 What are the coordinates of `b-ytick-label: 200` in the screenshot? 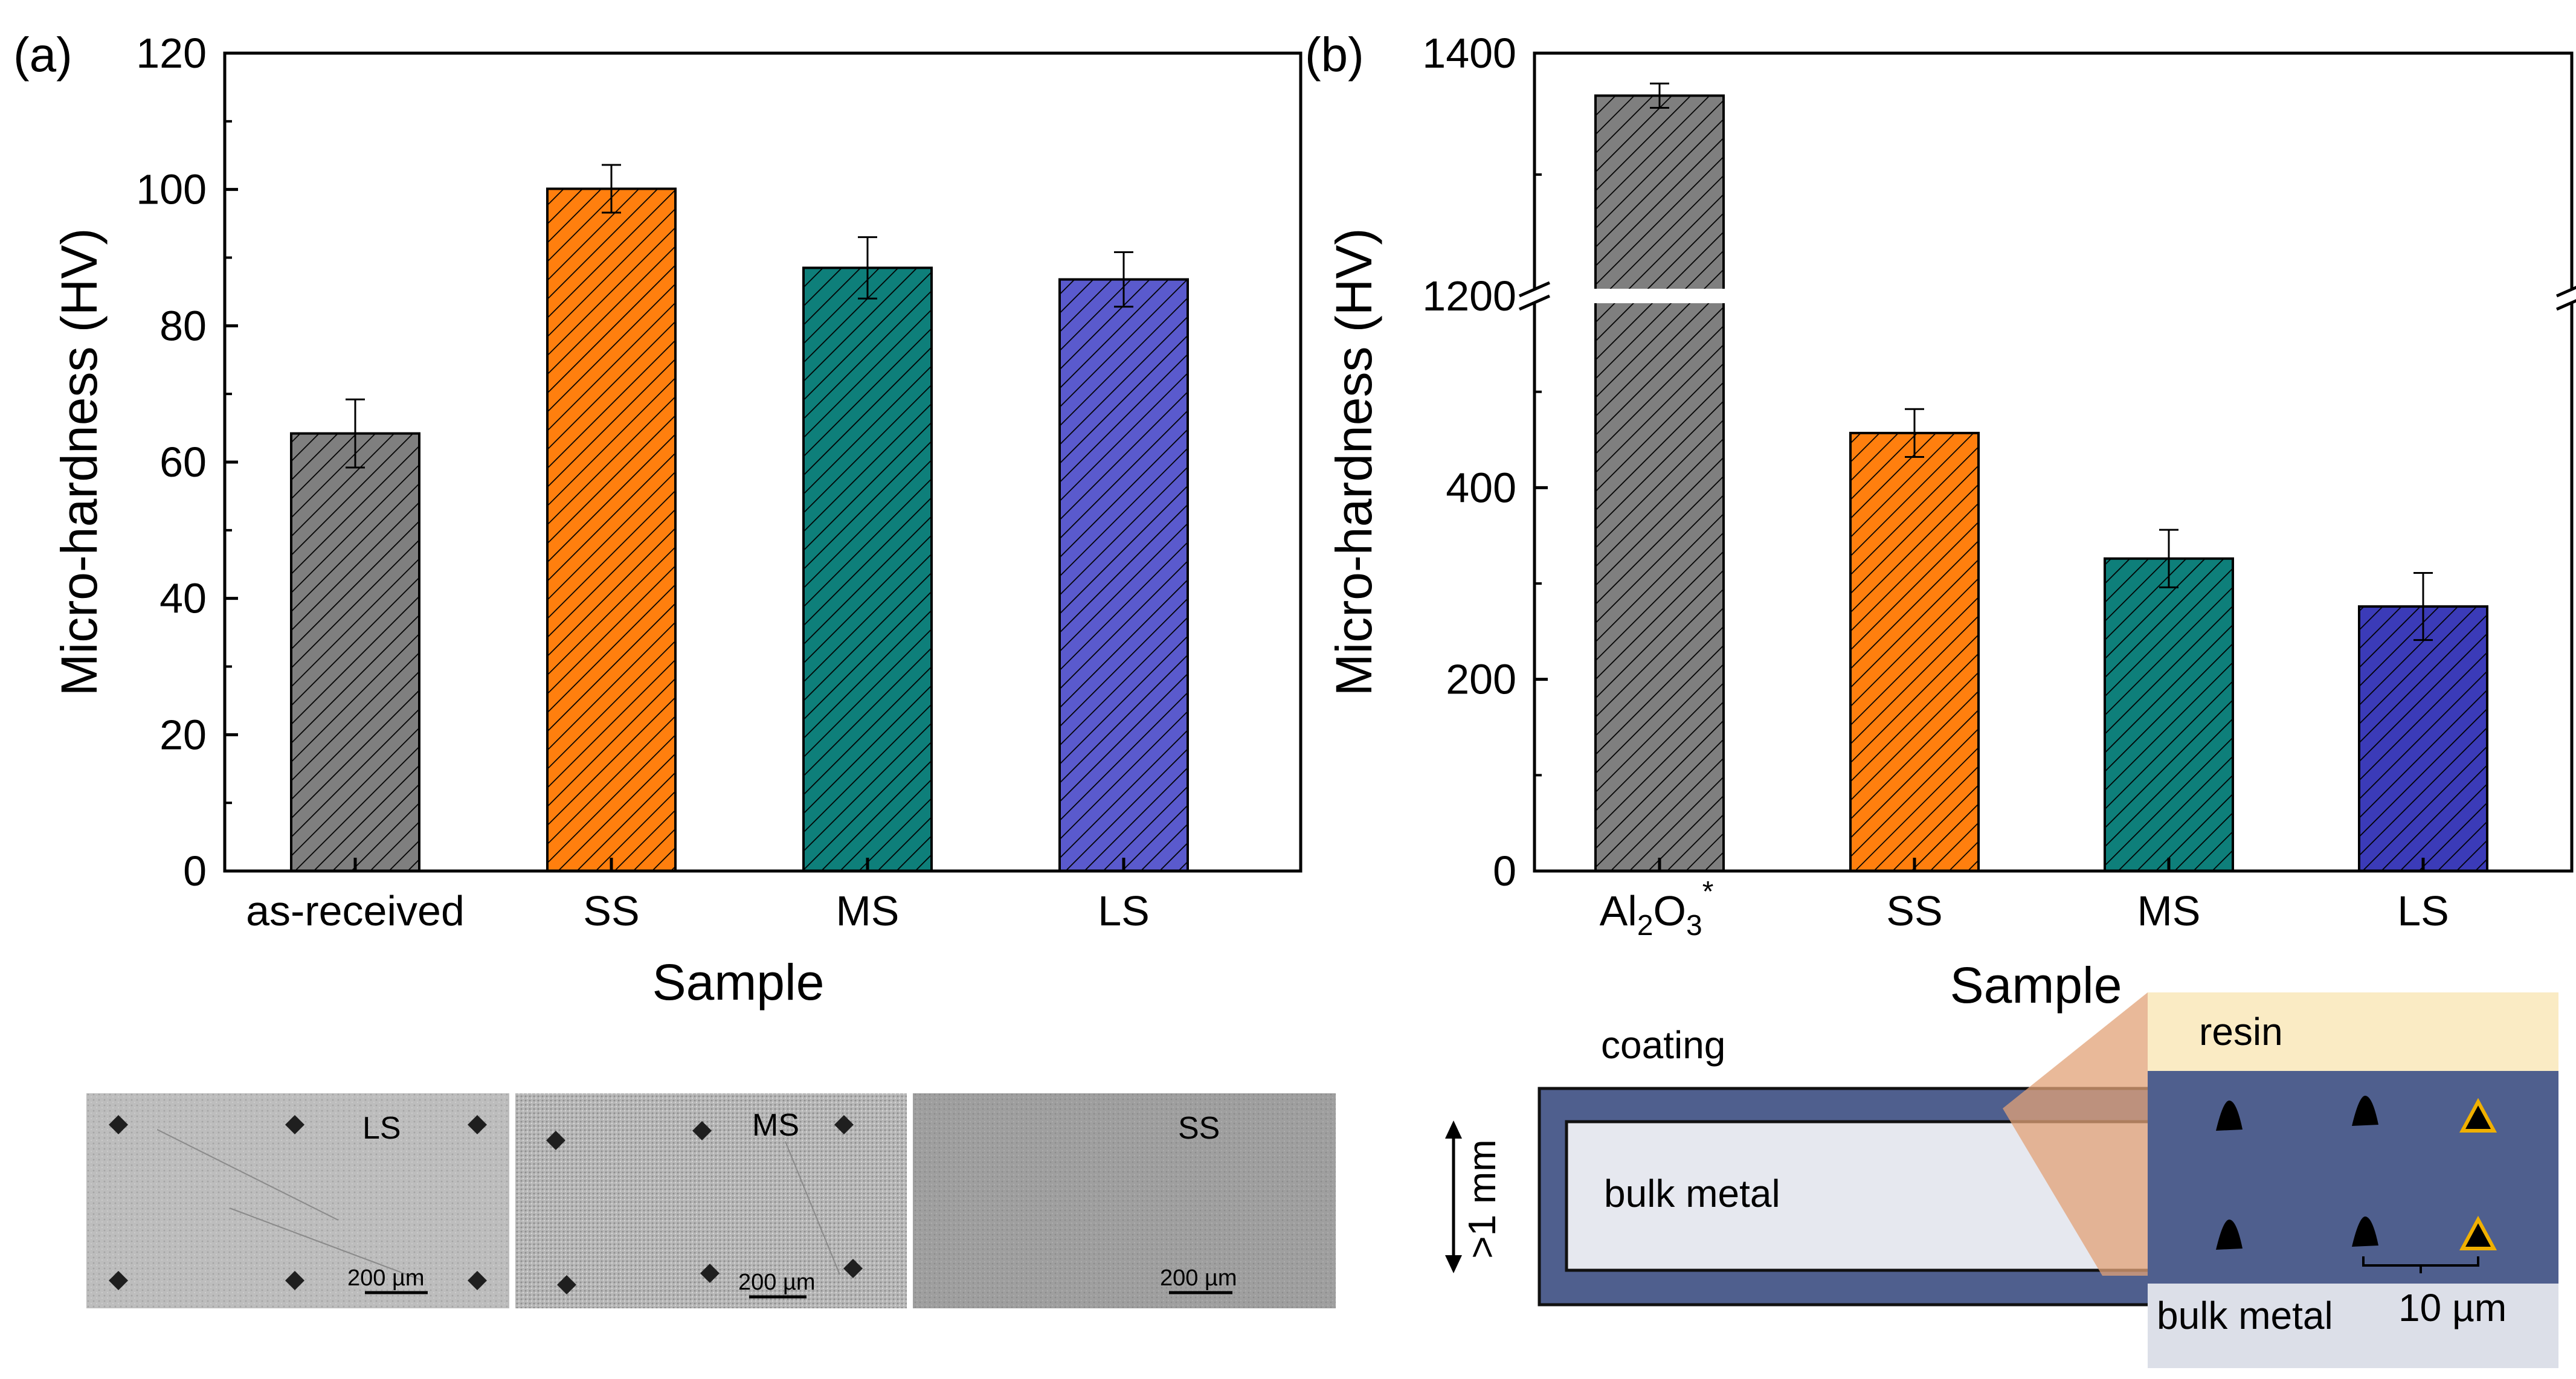 It's located at (1481, 679).